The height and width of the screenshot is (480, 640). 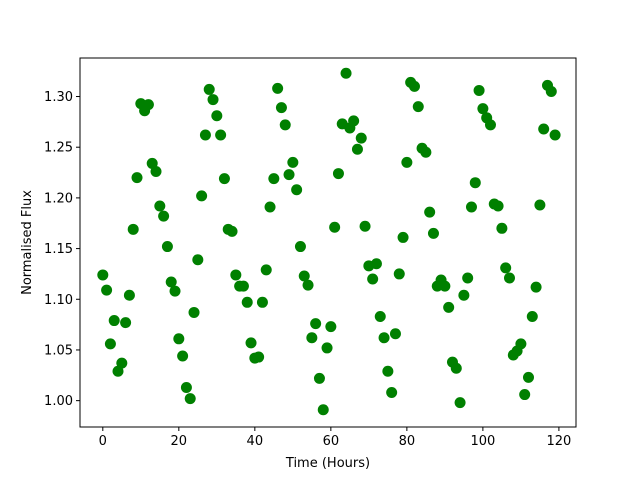 I want to click on x-tick-label: 120, so click(x=558, y=441).